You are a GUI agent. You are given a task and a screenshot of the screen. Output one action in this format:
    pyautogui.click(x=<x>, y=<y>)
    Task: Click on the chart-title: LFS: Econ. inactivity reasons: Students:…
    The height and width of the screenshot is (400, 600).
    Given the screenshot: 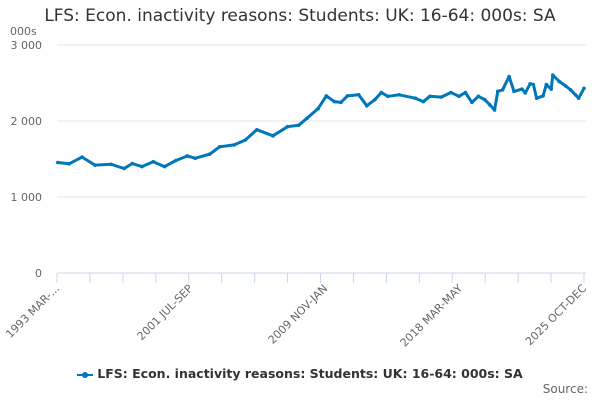 What is the action you would take?
    pyautogui.click(x=300, y=16)
    